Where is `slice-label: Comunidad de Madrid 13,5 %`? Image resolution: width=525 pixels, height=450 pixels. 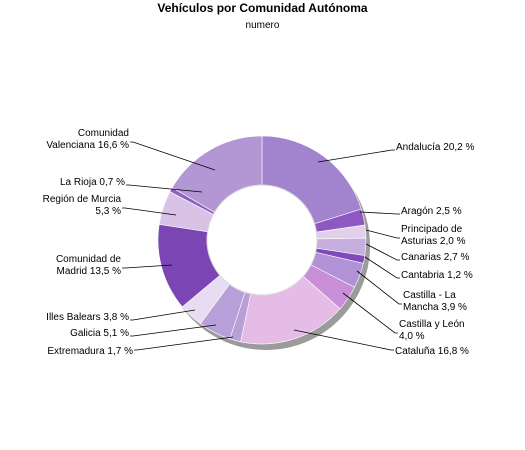 slice-label: Comunidad de Madrid 13,5 % is located at coordinates (88, 265).